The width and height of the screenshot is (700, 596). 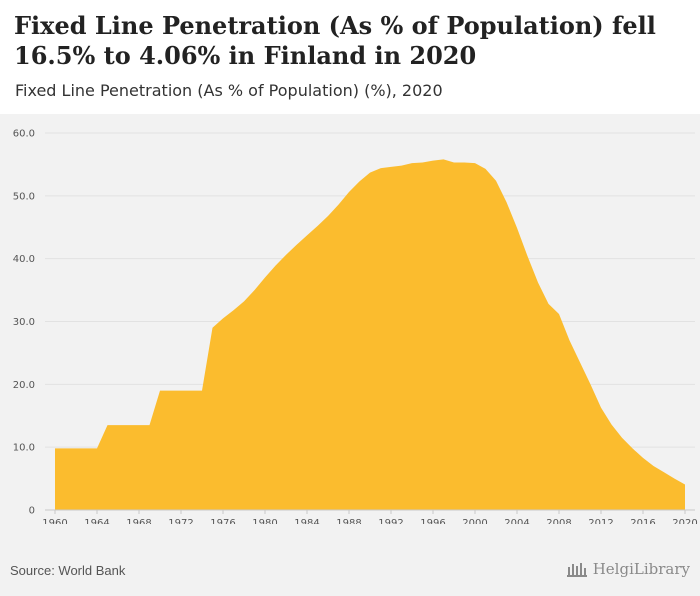 What do you see at coordinates (642, 521) in the screenshot?
I see `x-tick-label: 2016` at bounding box center [642, 521].